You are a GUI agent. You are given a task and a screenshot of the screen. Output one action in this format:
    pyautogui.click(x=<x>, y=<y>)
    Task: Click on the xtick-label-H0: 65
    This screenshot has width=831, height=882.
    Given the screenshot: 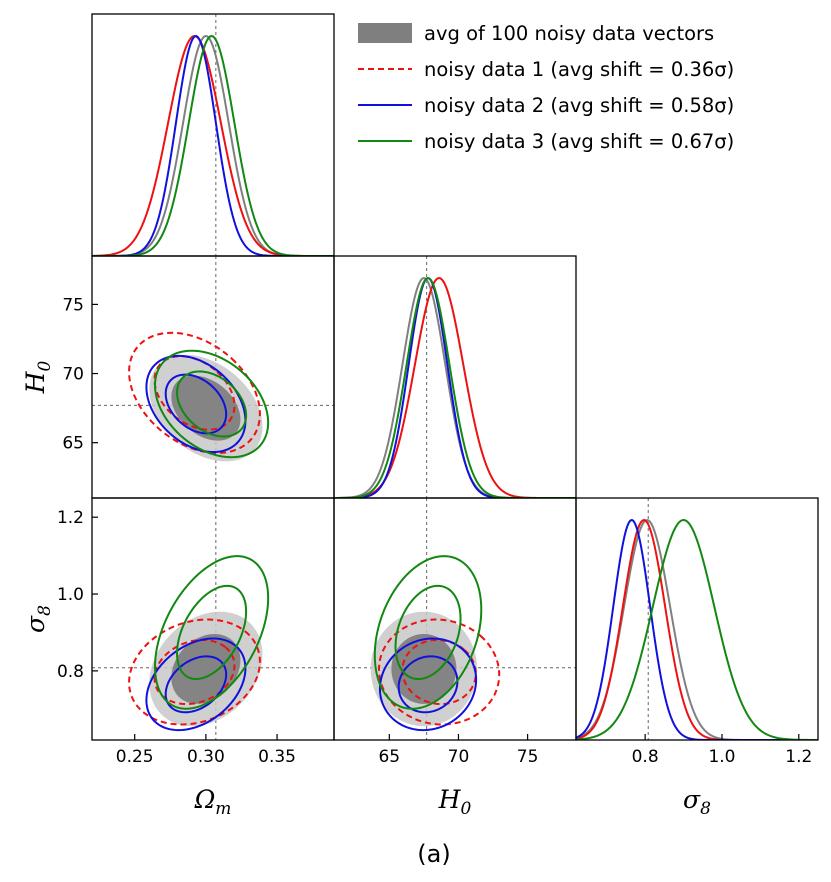 What is the action you would take?
    pyautogui.click(x=389, y=757)
    